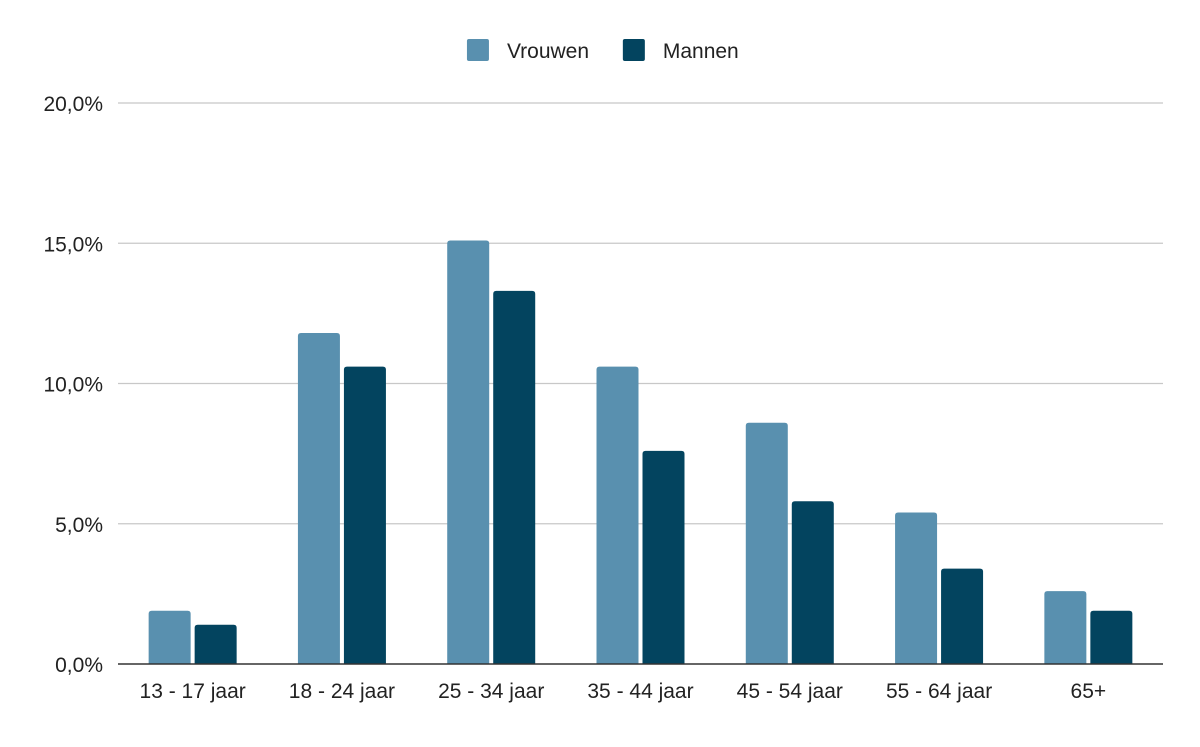 The height and width of the screenshot is (747, 1200). What do you see at coordinates (939, 691) in the screenshot?
I see `x-tick-label: 55 - 64 jaar` at bounding box center [939, 691].